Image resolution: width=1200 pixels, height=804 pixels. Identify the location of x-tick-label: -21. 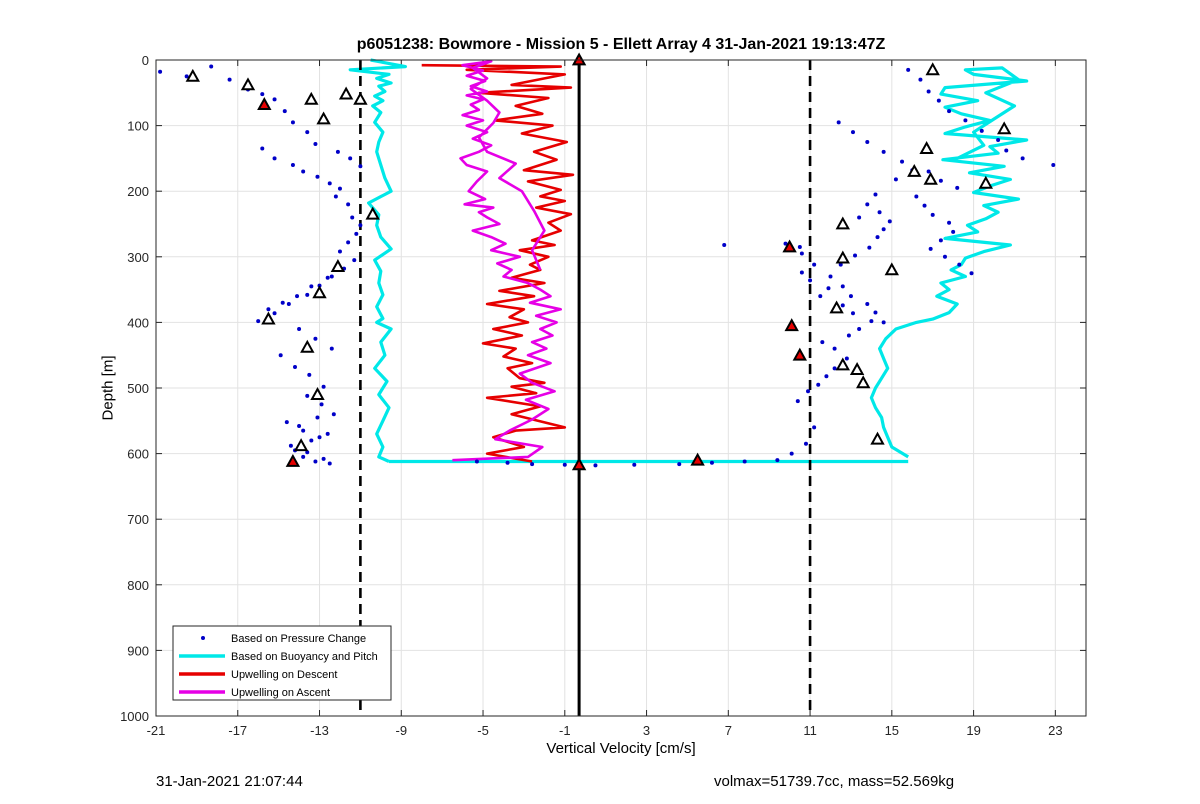
(156, 730).